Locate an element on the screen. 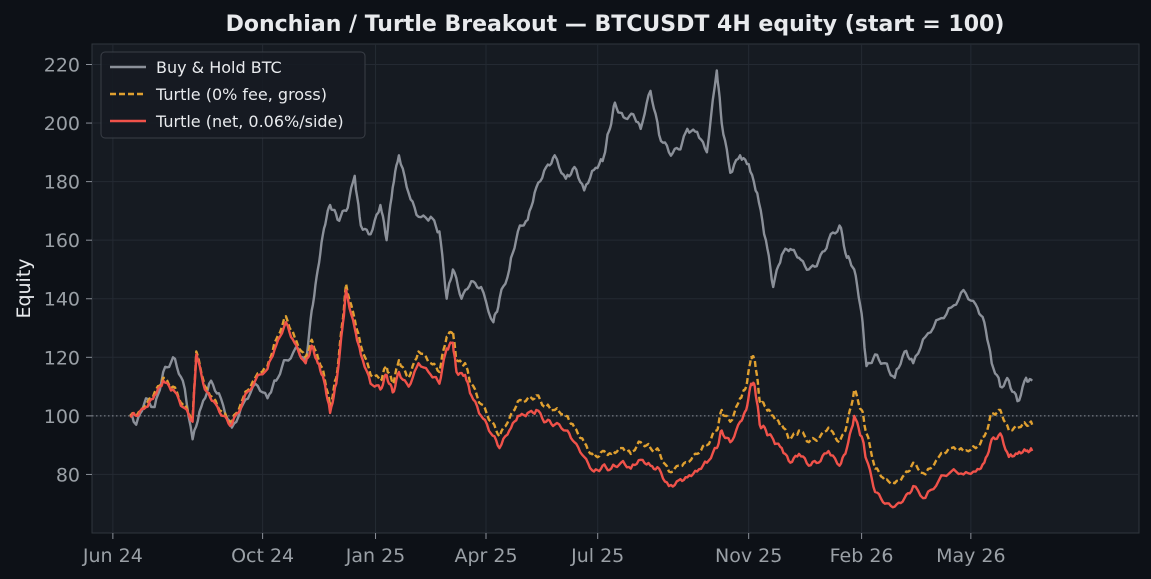 Image resolution: width=1151 pixels, height=579 pixels. legend-box is located at coordinates (233, 95).